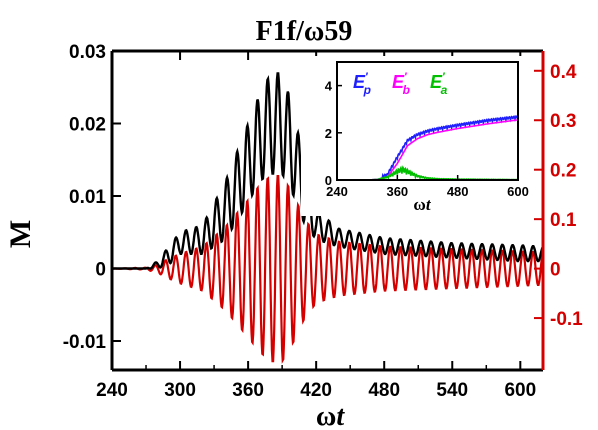 The width and height of the screenshot is (598, 430). Describe the element at coordinates (566, 319) in the screenshot. I see `right-y-tick-label: -0.1` at that location.